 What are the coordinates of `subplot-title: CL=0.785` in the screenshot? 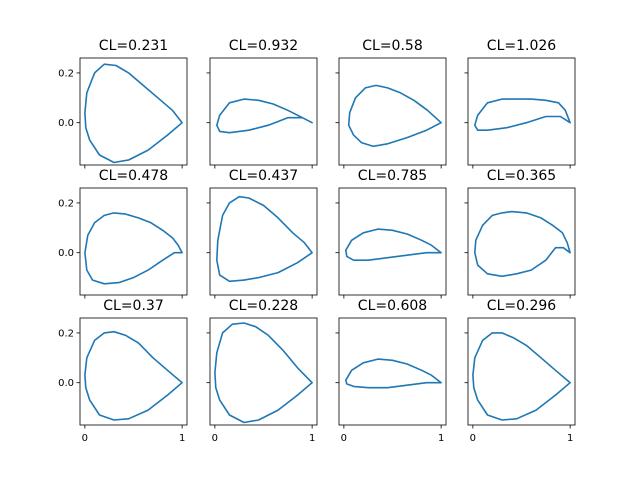 It's located at (392, 176).